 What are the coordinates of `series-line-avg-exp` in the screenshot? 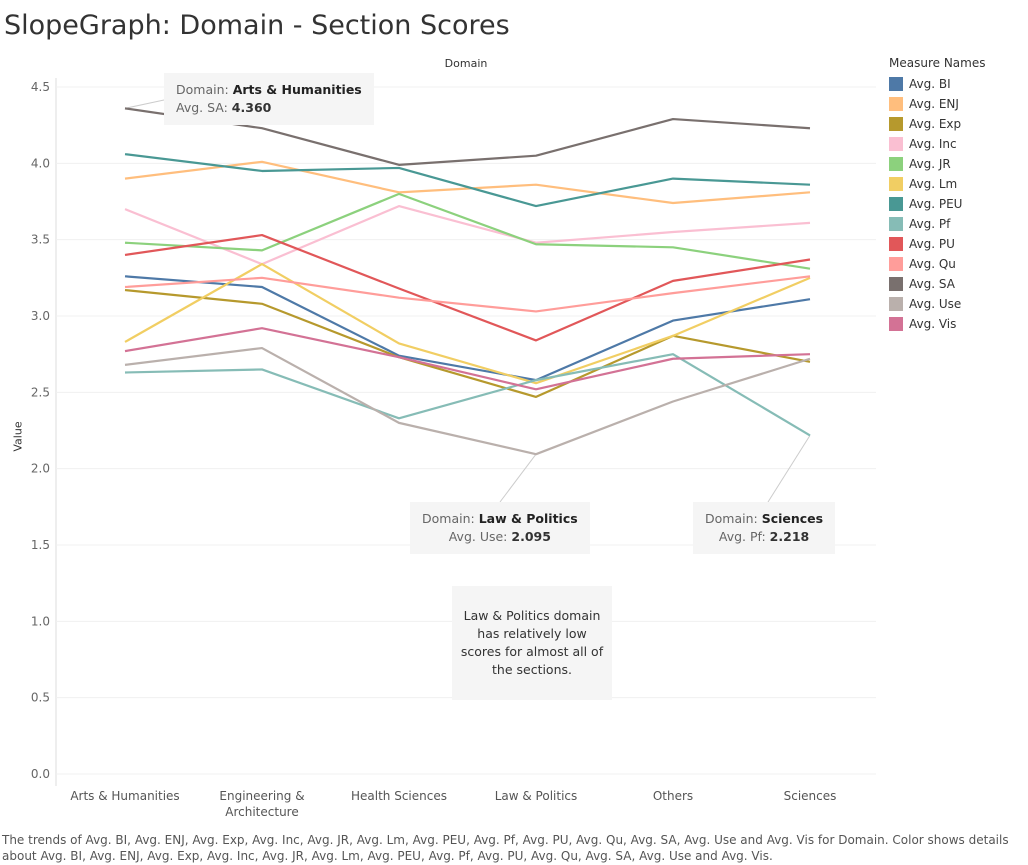 It's located at (467, 343).